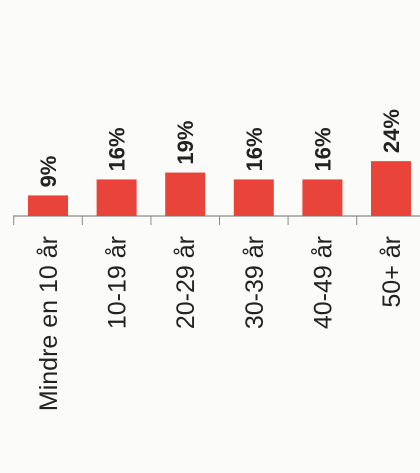  I want to click on value-labels: 9% 16% 19% 16% 16% 24%, so click(220, 148).